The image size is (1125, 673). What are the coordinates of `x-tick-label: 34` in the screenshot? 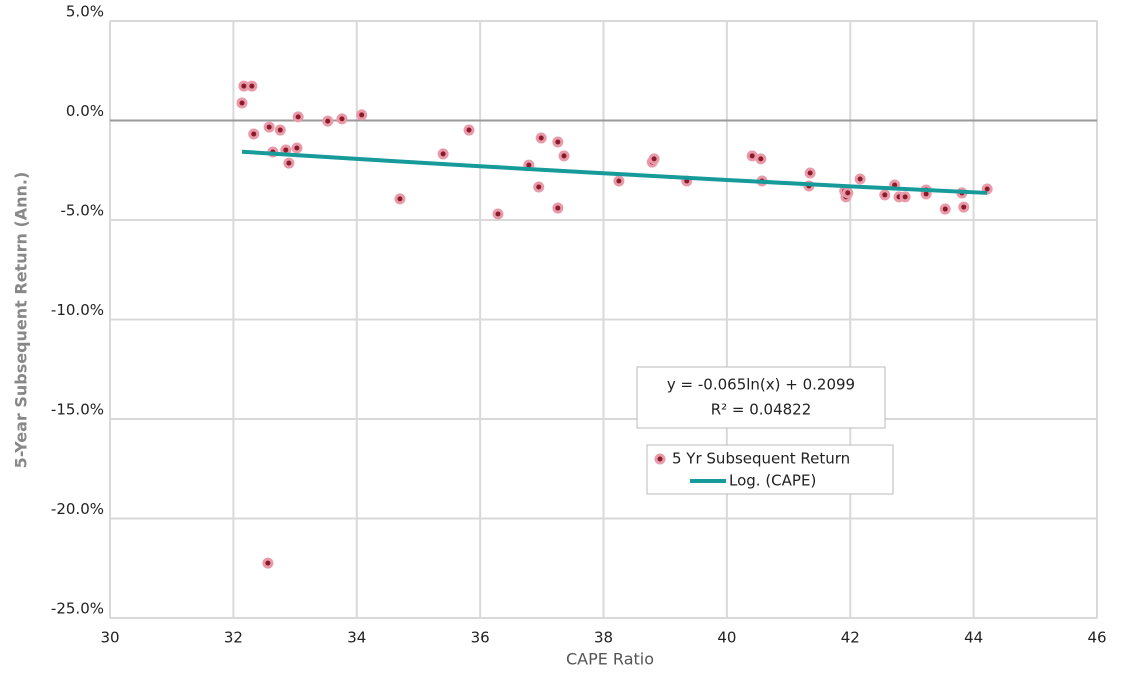 It's located at (356, 638).